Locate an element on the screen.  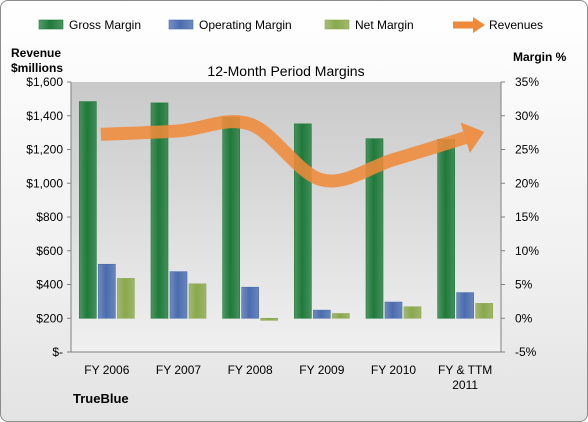
legend-label: Revenues is located at coordinates (516, 25).